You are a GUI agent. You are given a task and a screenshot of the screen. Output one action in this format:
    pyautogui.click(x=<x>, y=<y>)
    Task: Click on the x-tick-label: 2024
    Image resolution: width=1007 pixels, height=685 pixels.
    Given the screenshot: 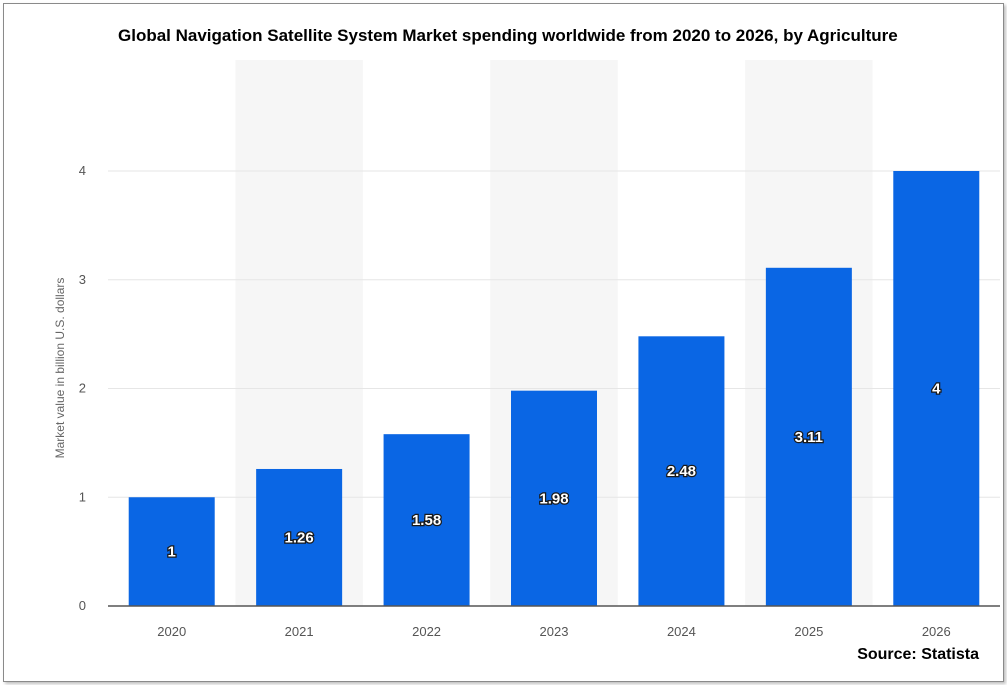 What is the action you would take?
    pyautogui.click(x=681, y=631)
    